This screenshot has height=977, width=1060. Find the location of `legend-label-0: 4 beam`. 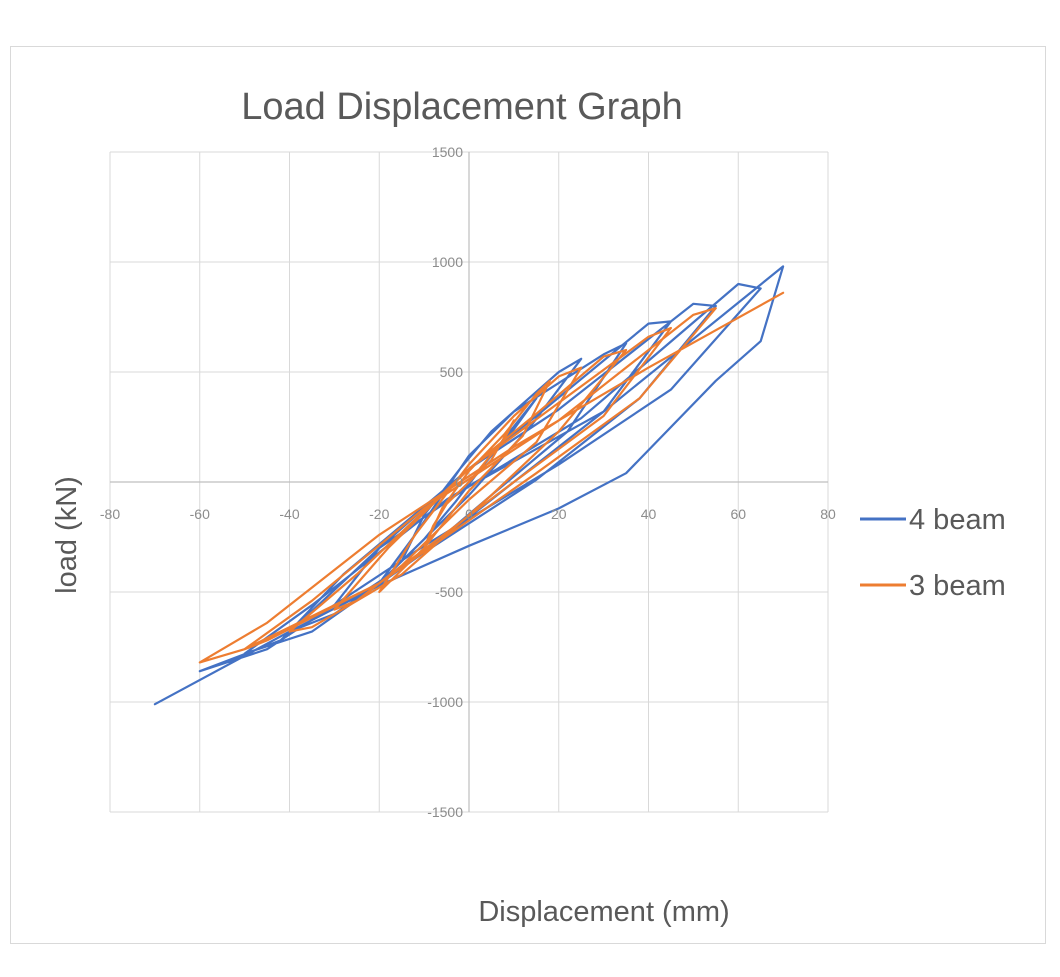

legend-label-0: 4 beam is located at coordinates (957, 520).